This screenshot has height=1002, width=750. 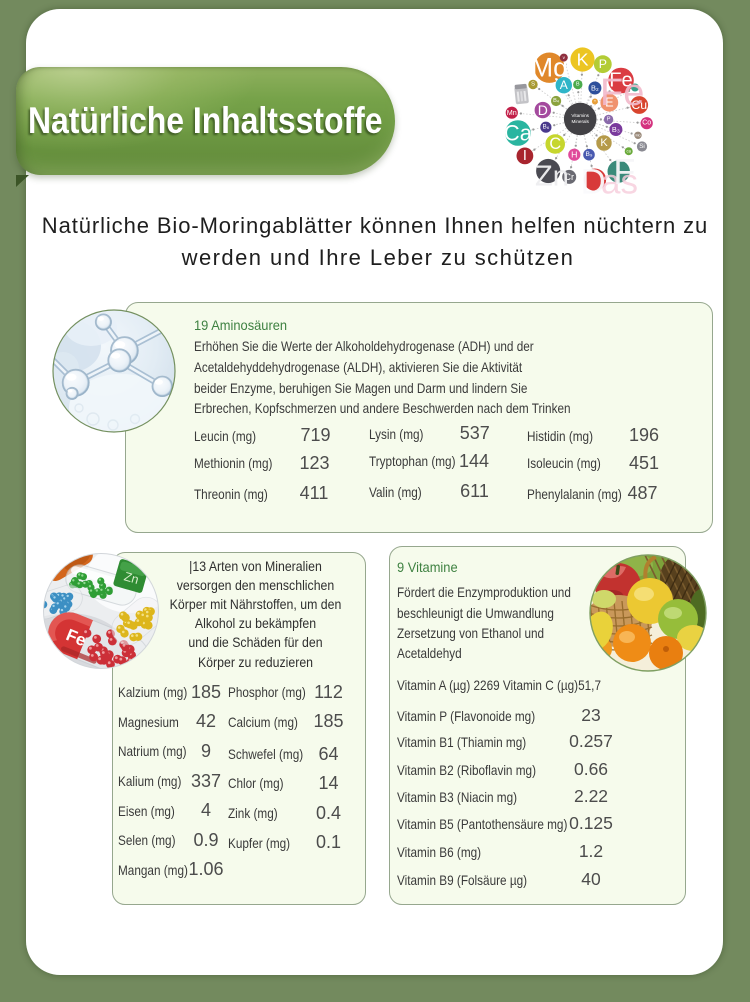 I want to click on svg-text: Vitamins, so click(x=580, y=115).